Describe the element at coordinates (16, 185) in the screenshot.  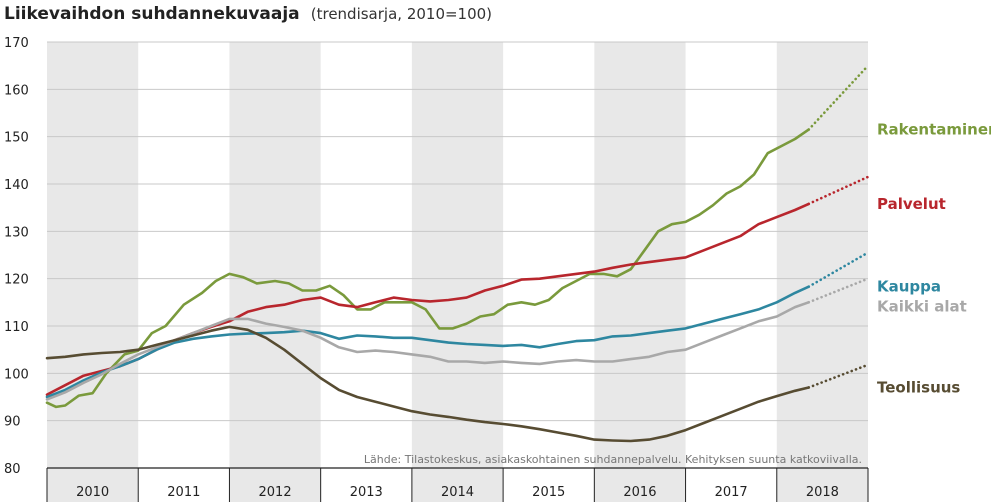
I see `y-tick-label: 140` at that location.